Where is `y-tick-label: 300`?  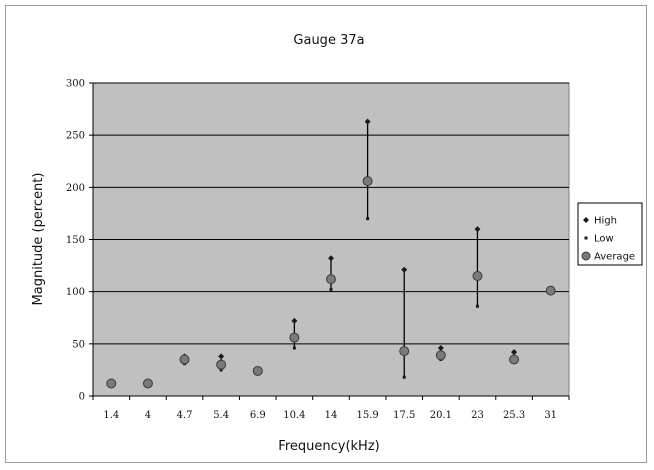
y-tick-label: 300 is located at coordinates (75, 84).